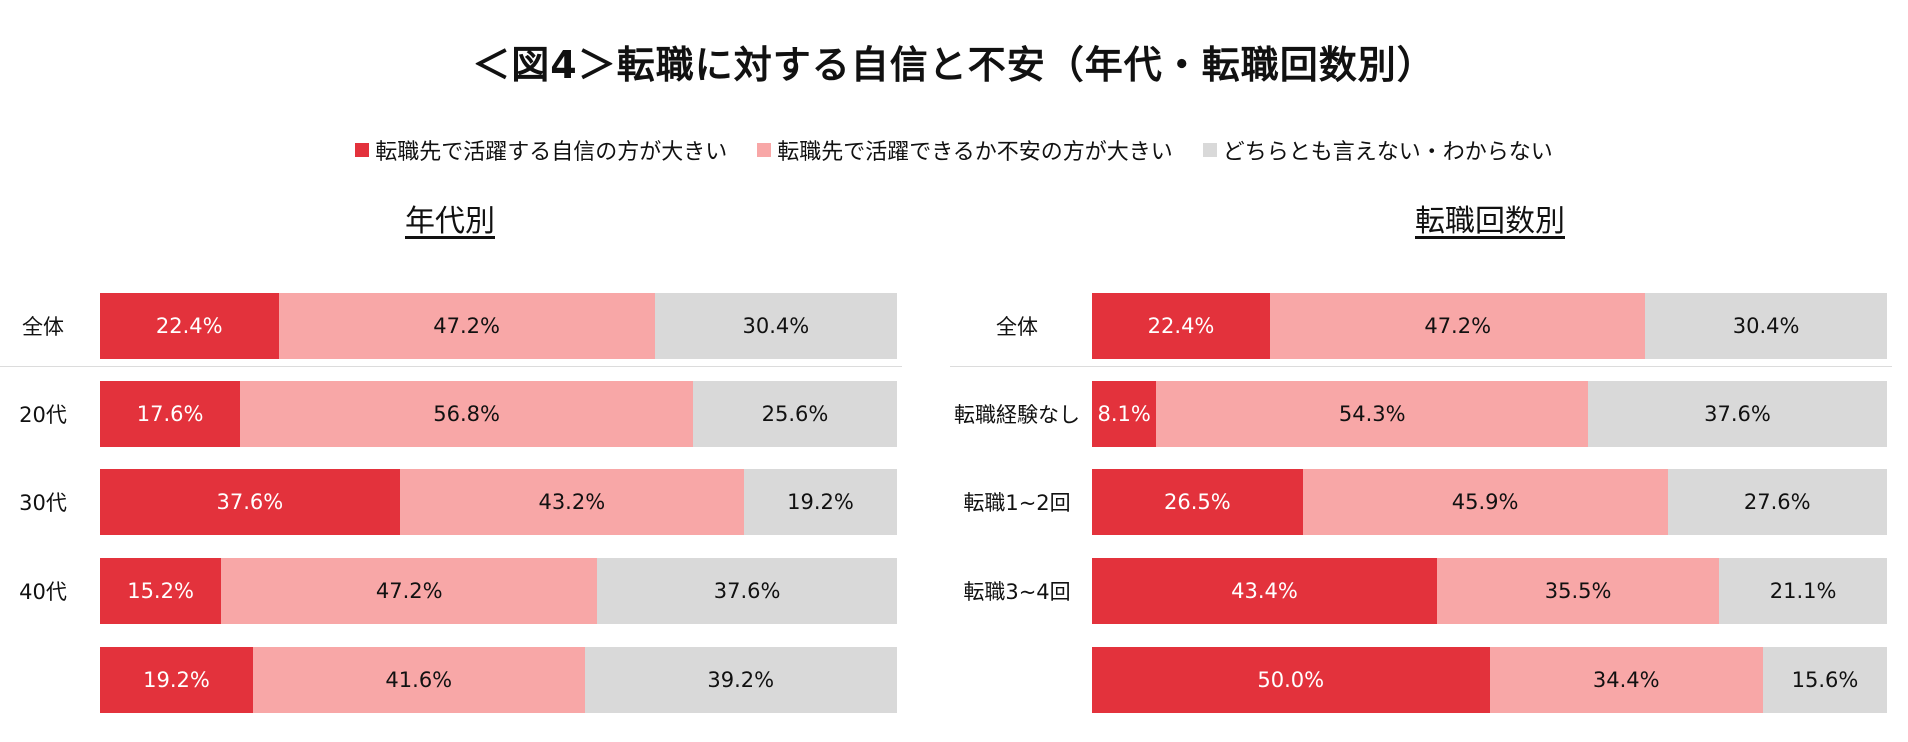  Describe the element at coordinates (1265, 591) in the screenshot. I see `jobchange-seg-confident-3: 43.4%` at that location.